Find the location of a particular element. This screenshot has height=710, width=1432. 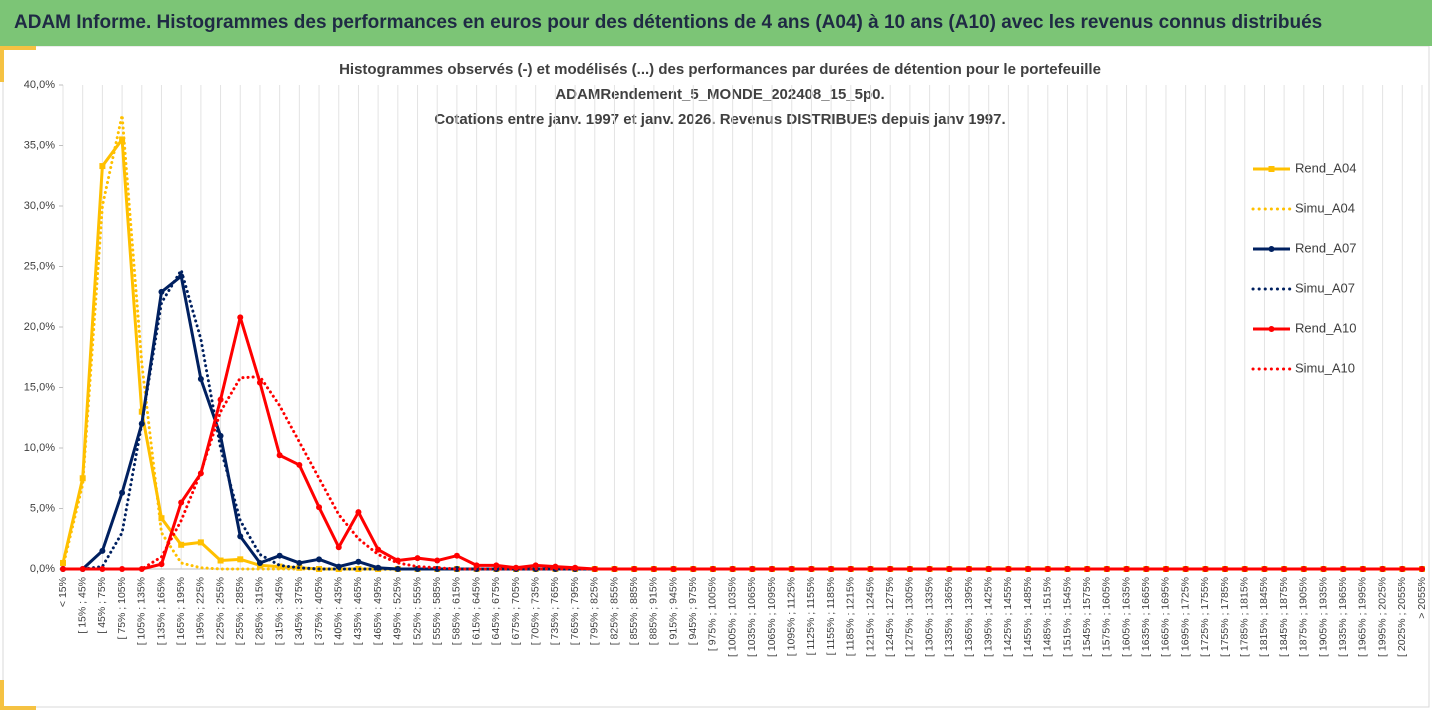

x-tick-label: [ 1005% ; 1035% is located at coordinates (732, 617).